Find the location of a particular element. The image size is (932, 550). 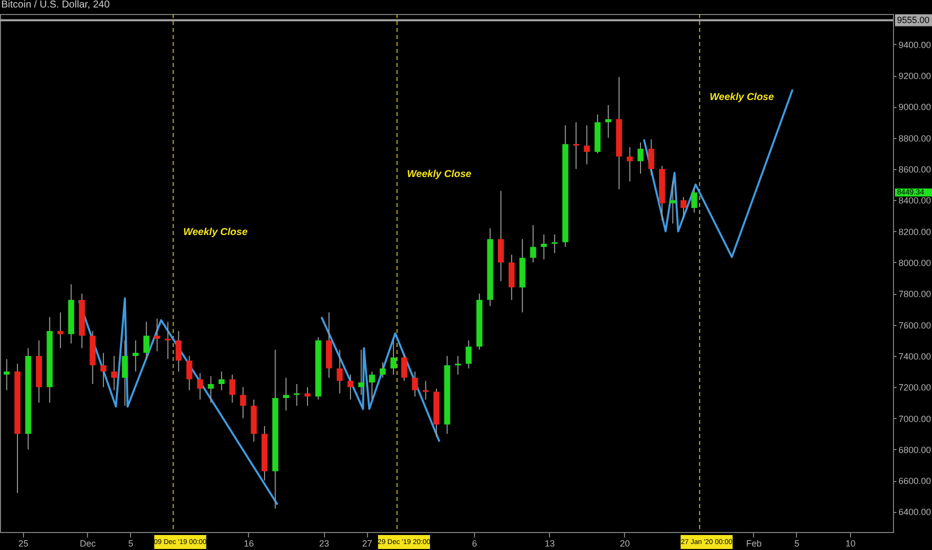

x-tick-label: 13 is located at coordinates (549, 543).